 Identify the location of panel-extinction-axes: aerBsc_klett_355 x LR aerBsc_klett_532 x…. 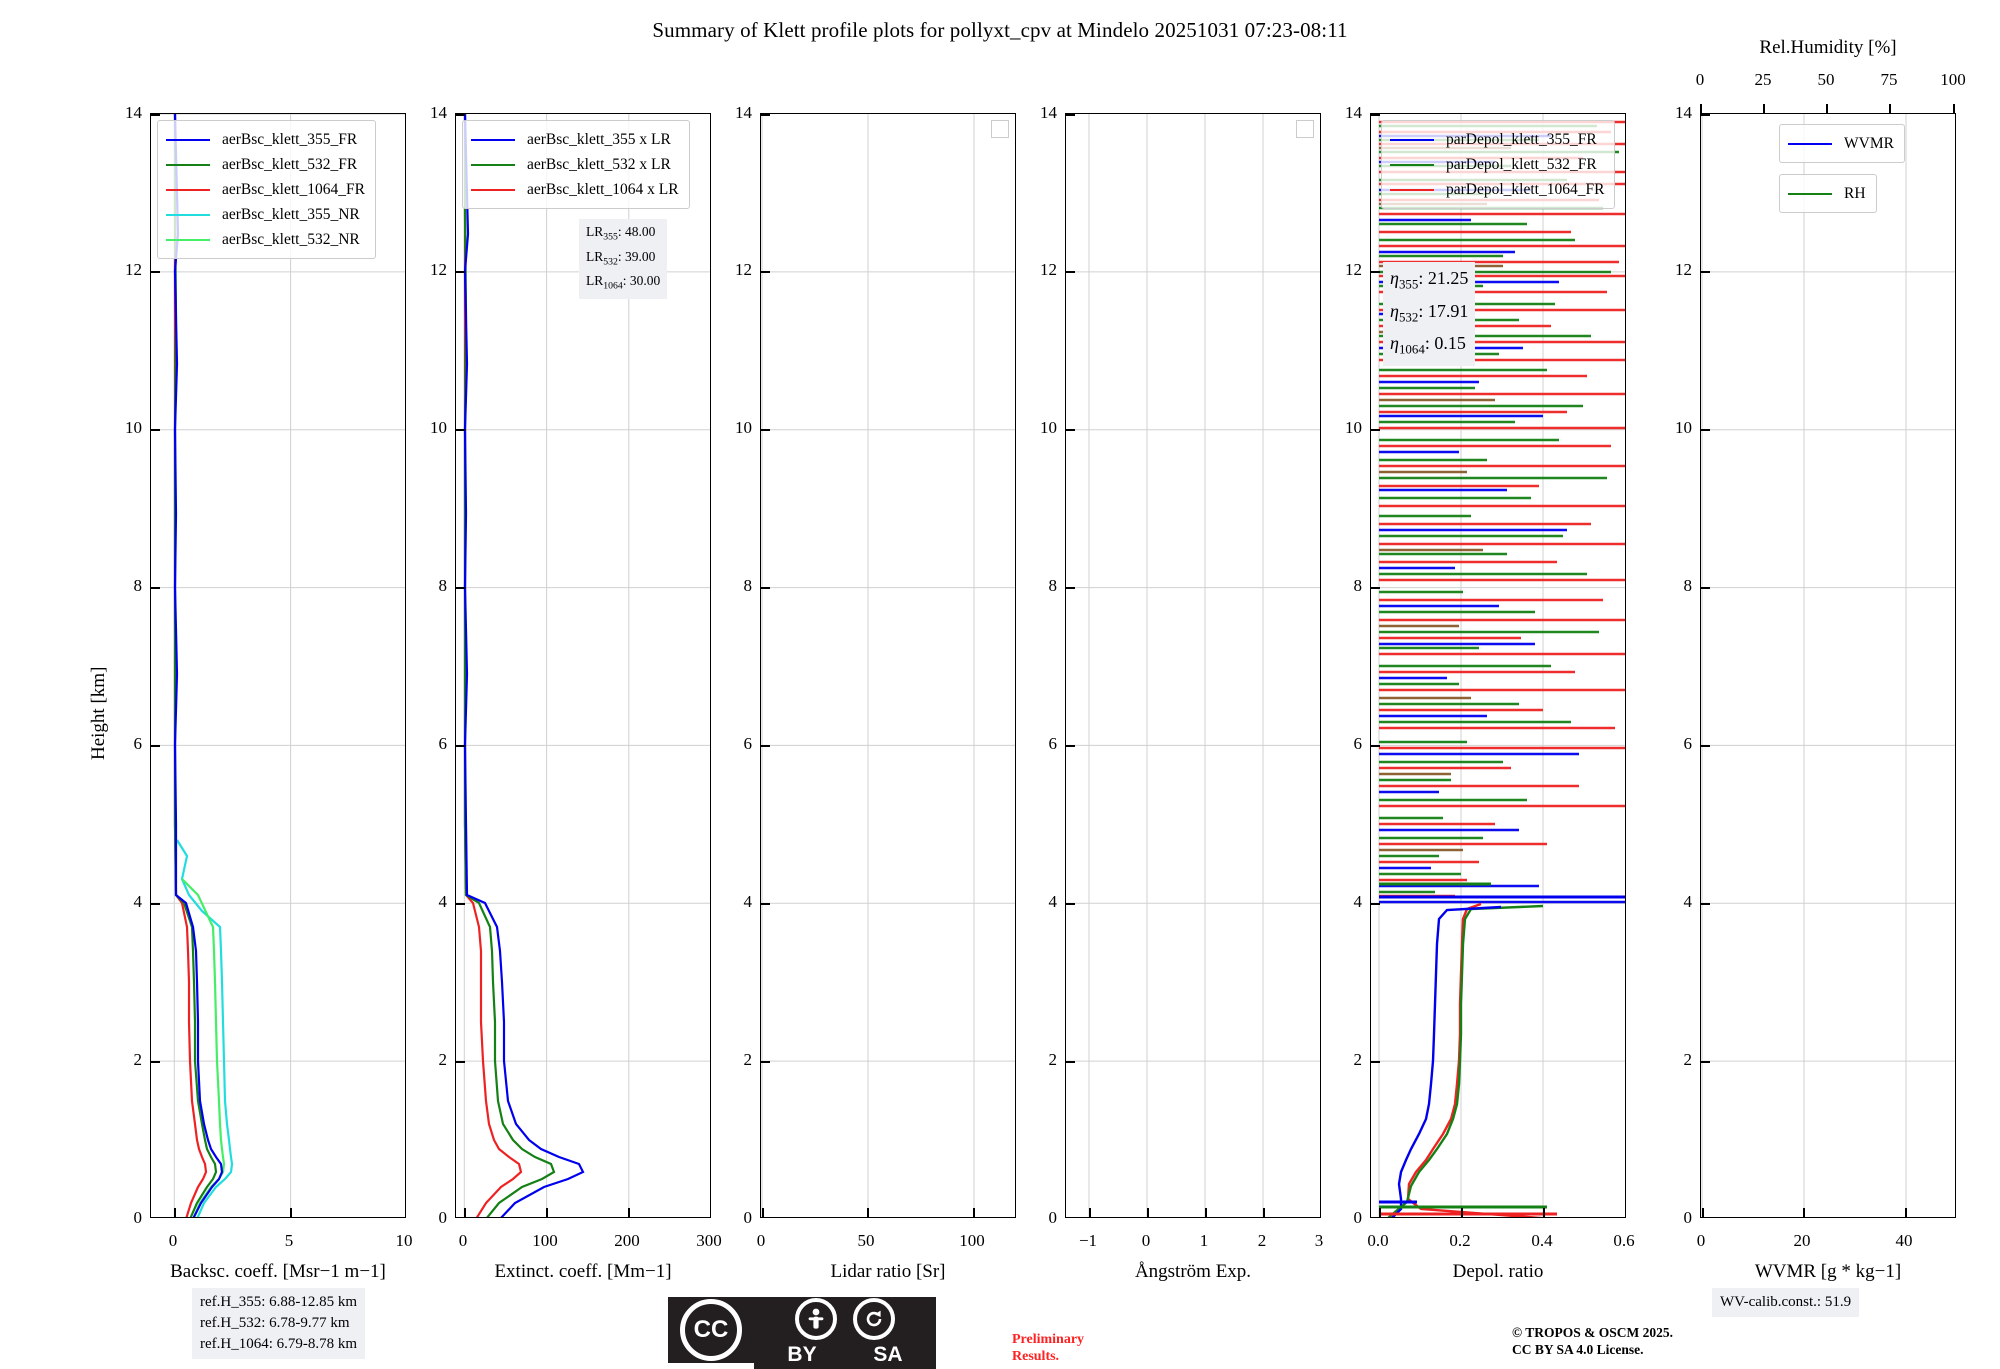
(583, 665).